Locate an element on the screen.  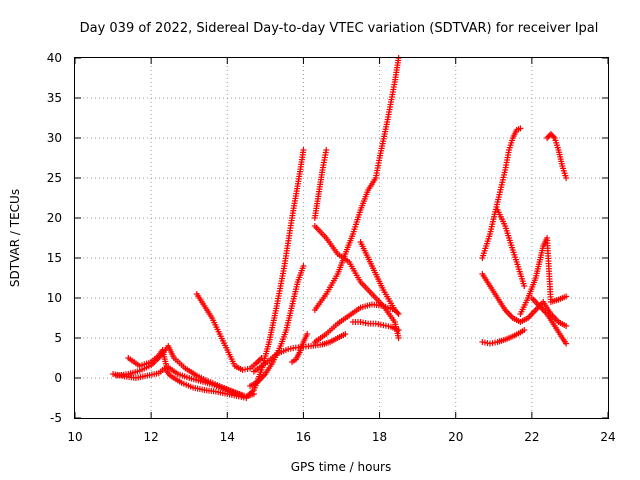
y-tick-label: 20 is located at coordinates (54, 218).